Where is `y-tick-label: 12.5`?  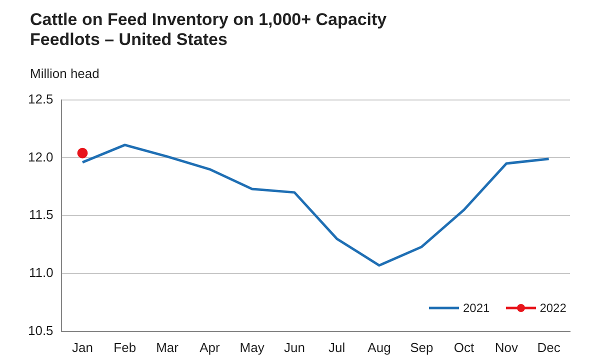
y-tick-label: 12.5 is located at coordinates (41, 98).